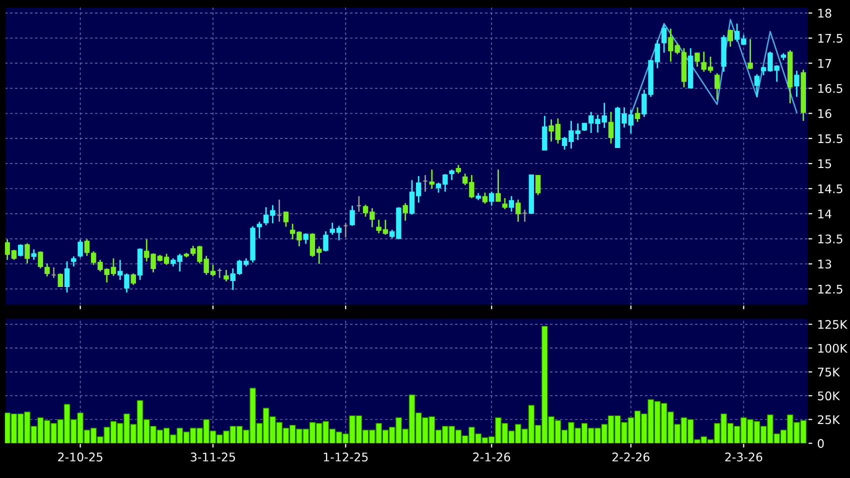 This screenshot has height=478, width=850. What do you see at coordinates (830, 189) in the screenshot?
I see `y-tick-label: 14.5` at bounding box center [830, 189].